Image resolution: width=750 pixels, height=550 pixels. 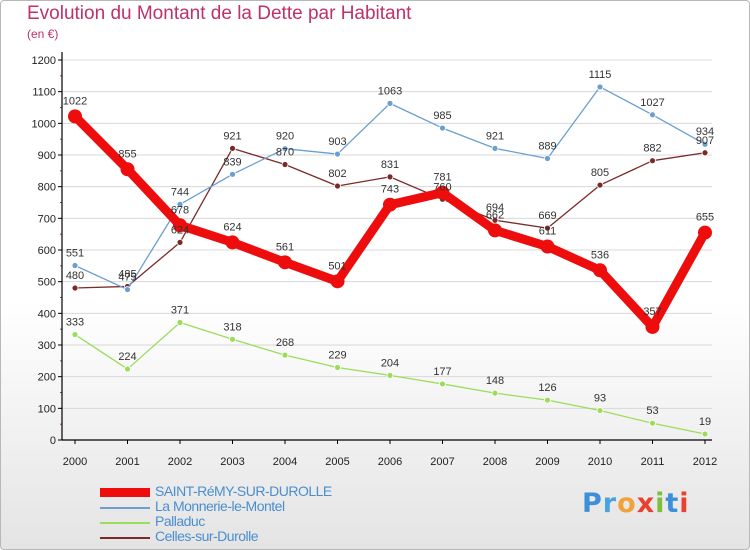 What do you see at coordinates (44, 93) in the screenshot?
I see `y-tick-label: 1100` at bounding box center [44, 93].